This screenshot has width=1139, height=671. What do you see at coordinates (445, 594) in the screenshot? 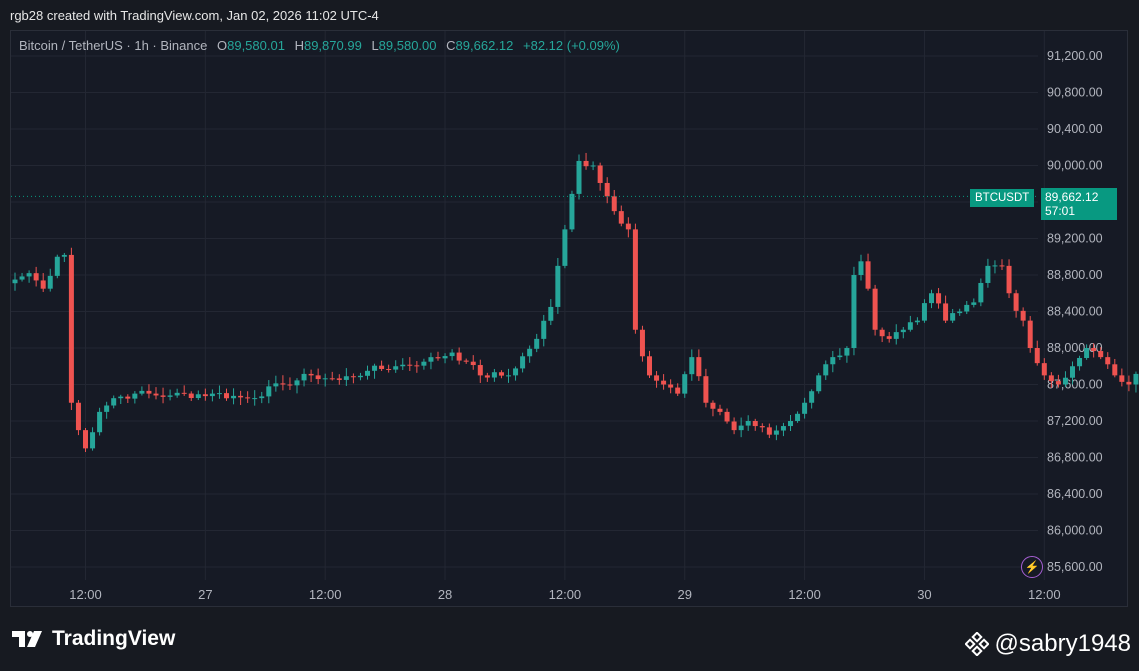
I see `x-tick-label: 28` at bounding box center [445, 594].